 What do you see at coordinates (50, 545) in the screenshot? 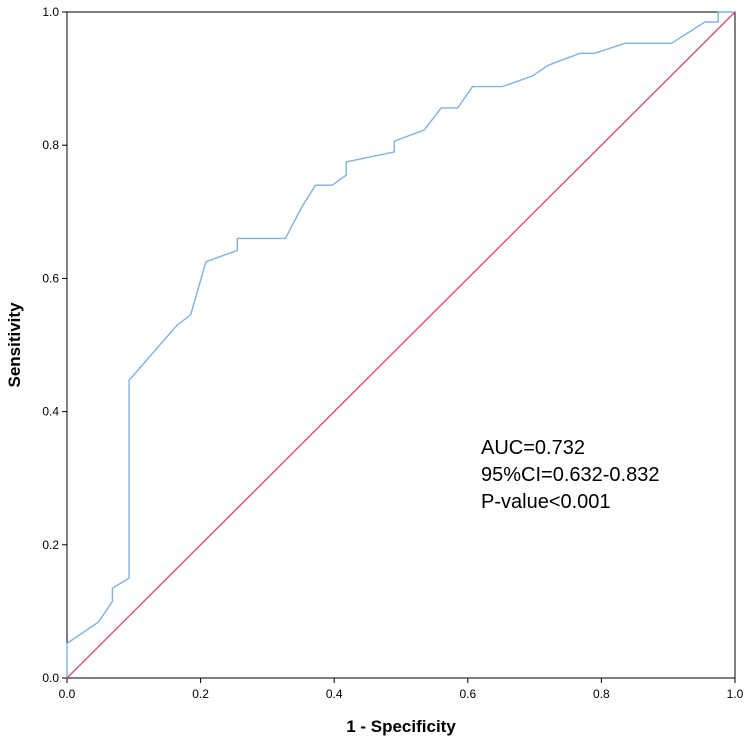
I see `y-tick-label: 0.2` at bounding box center [50, 545].